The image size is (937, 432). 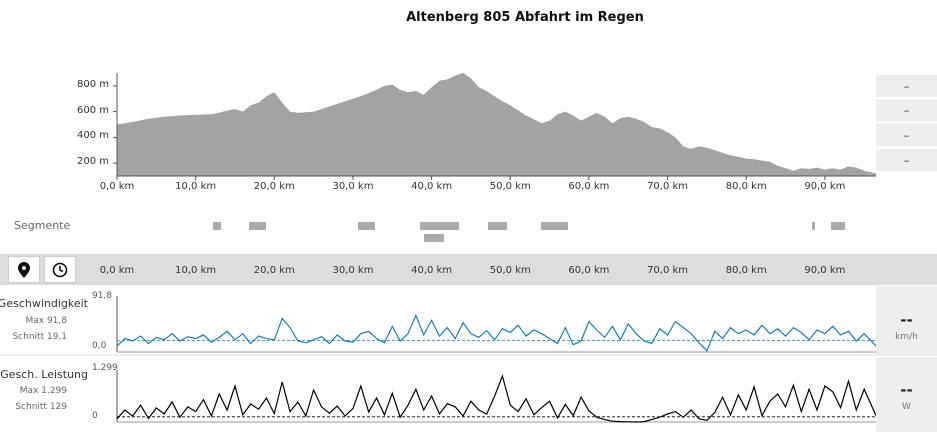 What do you see at coordinates (102, 296) in the screenshot?
I see `speed-ymax-label: 91,8` at bounding box center [102, 296].